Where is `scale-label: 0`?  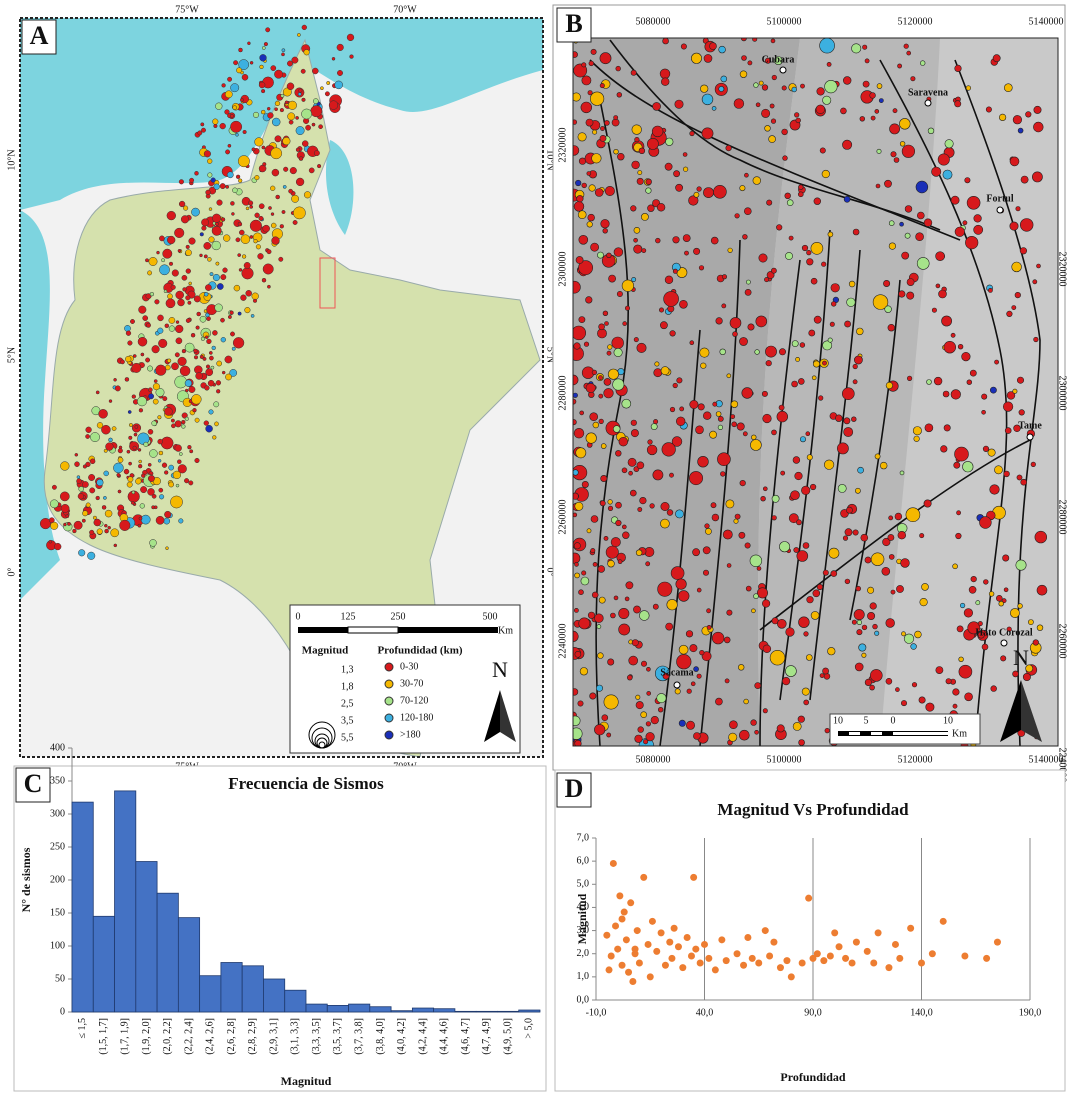
scale-label: 0 is located at coordinates (893, 720).